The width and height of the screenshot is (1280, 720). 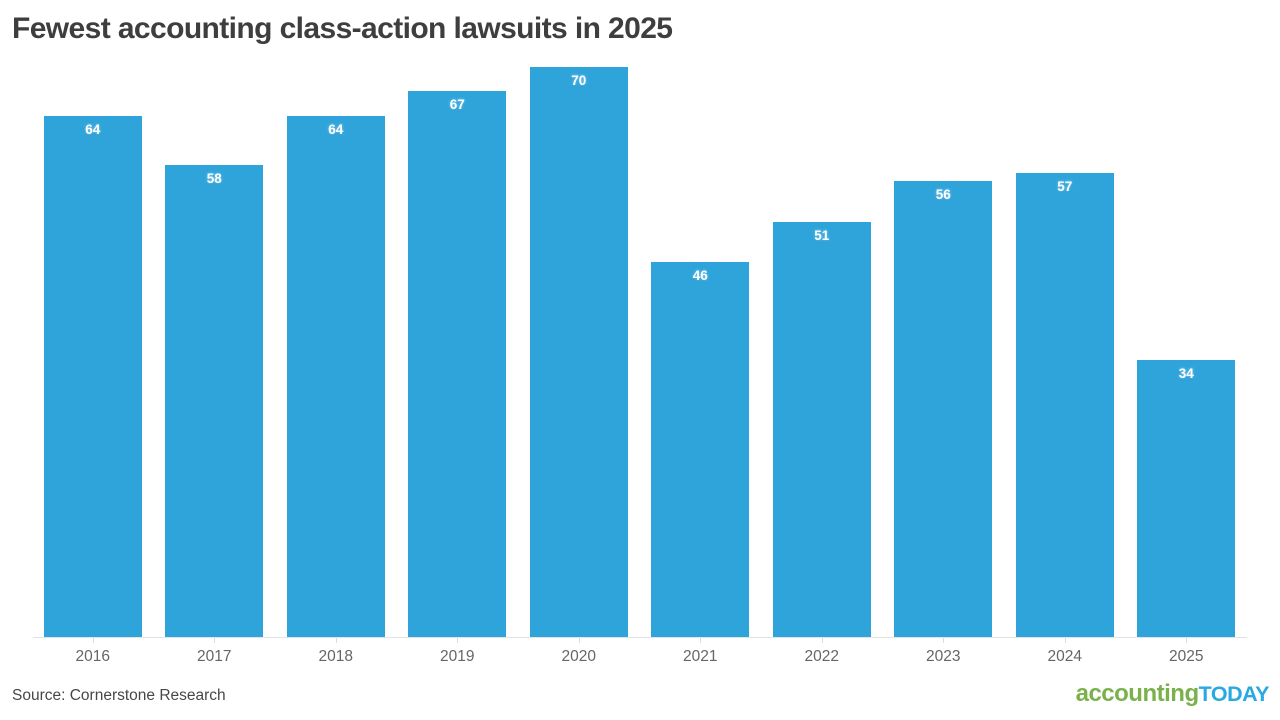 What do you see at coordinates (821, 429) in the screenshot?
I see `bar: 51` at bounding box center [821, 429].